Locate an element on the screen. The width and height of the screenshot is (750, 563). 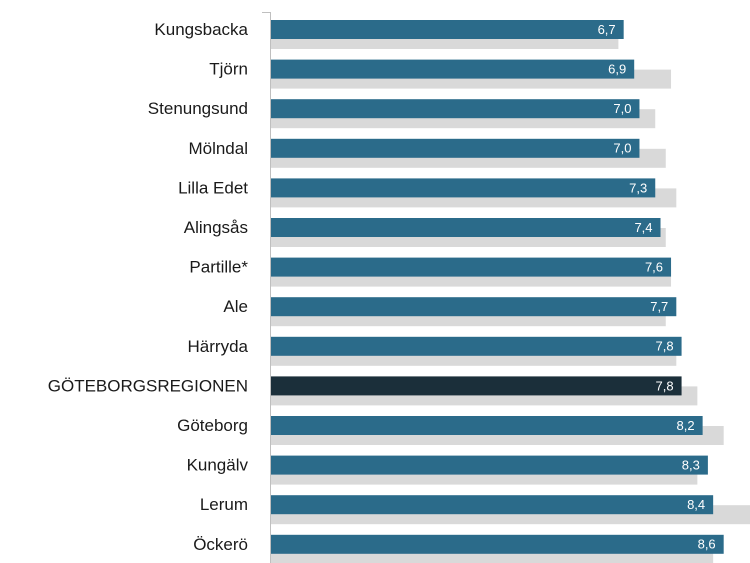
value-label: 7,7 is located at coordinates (659, 306).